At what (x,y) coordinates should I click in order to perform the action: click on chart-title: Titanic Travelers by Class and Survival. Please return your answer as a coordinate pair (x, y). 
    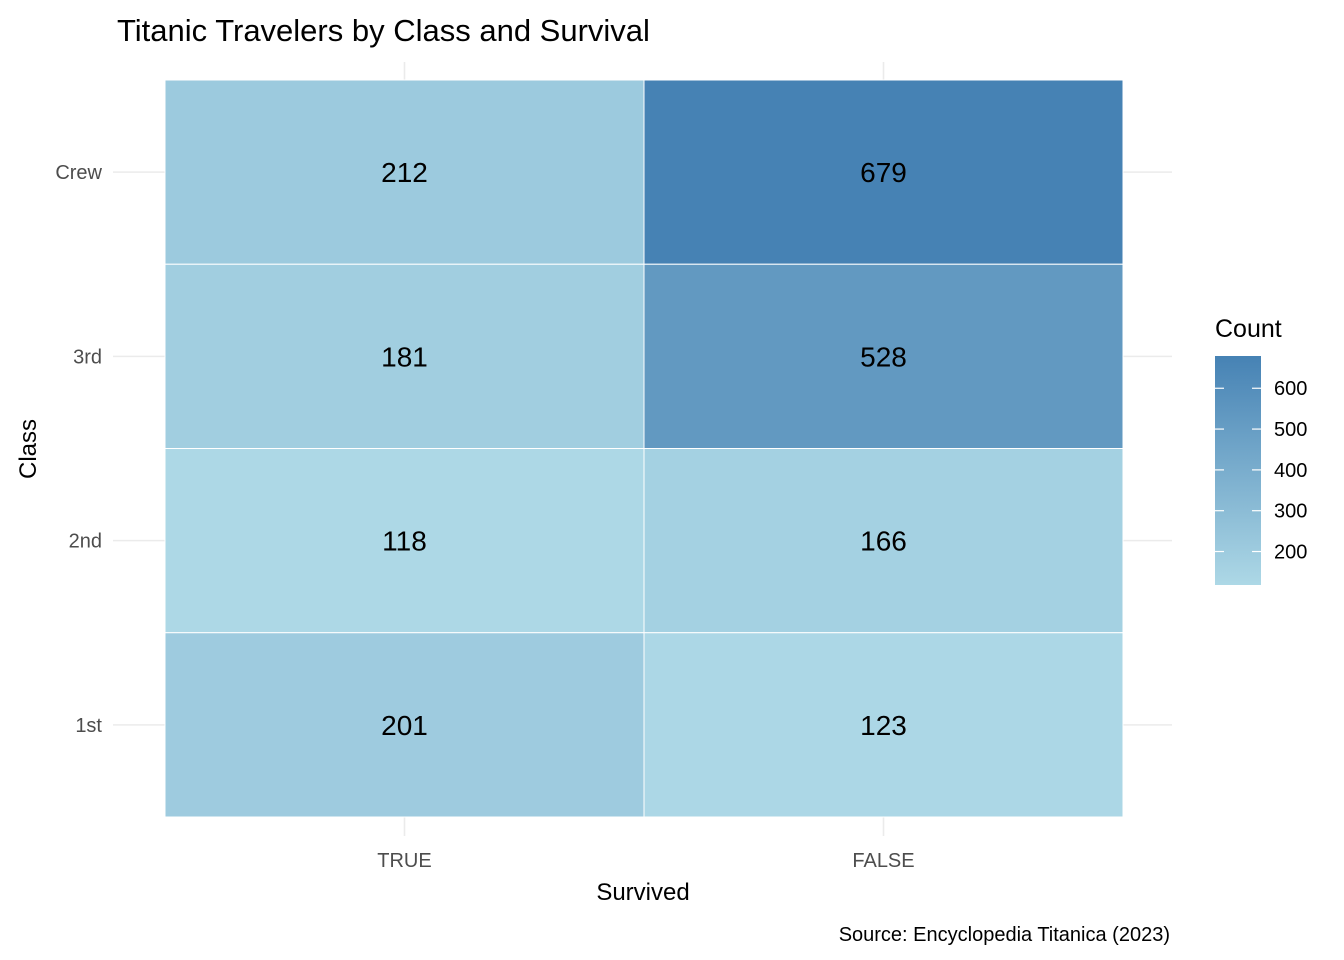
    Looking at the image, I should click on (383, 30).